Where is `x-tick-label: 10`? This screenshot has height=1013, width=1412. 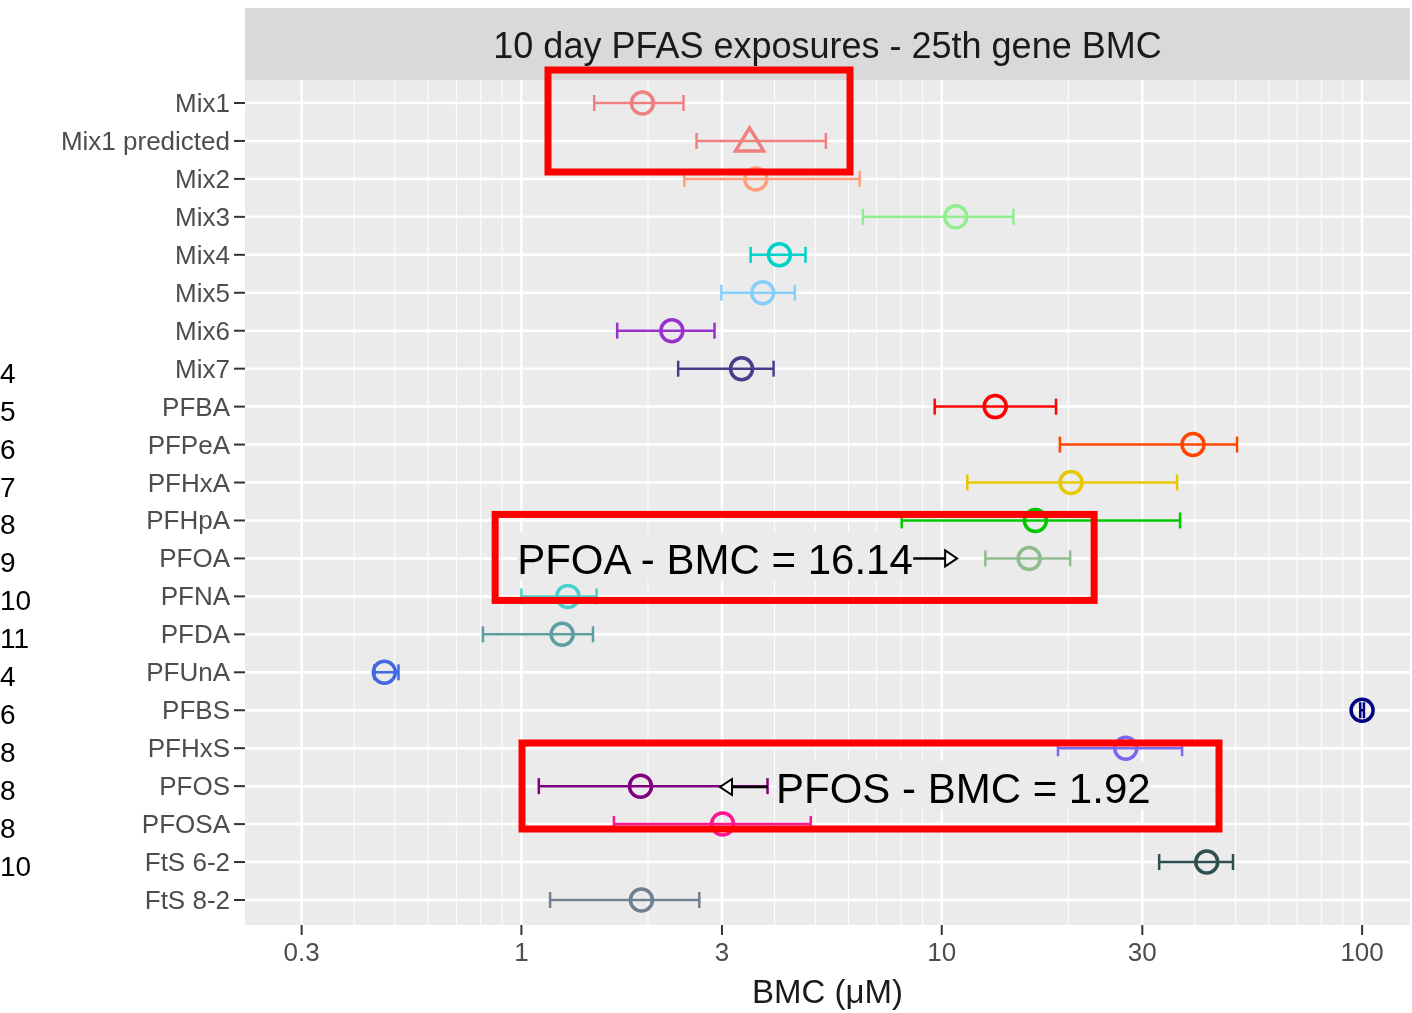
x-tick-label: 10 is located at coordinates (942, 952).